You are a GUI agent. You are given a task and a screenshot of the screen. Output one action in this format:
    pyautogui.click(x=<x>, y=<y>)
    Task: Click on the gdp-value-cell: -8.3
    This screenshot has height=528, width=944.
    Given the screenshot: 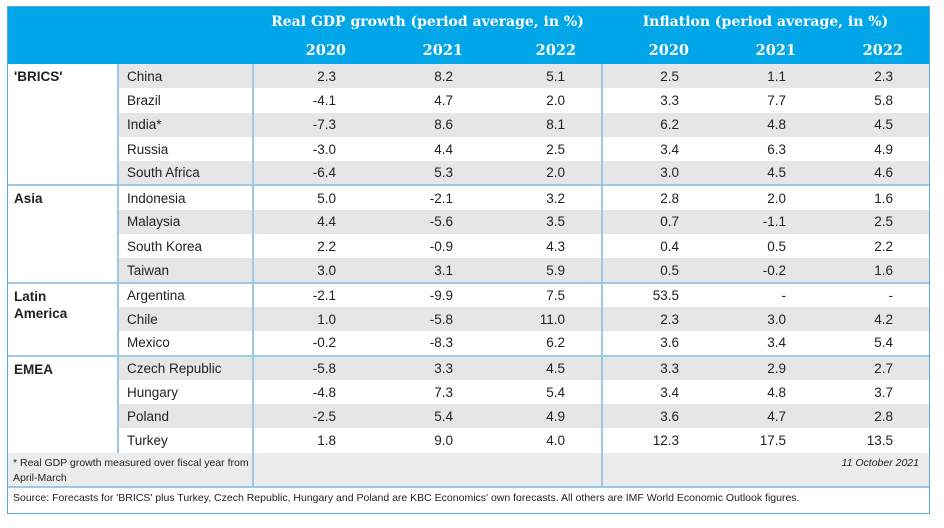 What is the action you would take?
    pyautogui.click(x=441, y=343)
    